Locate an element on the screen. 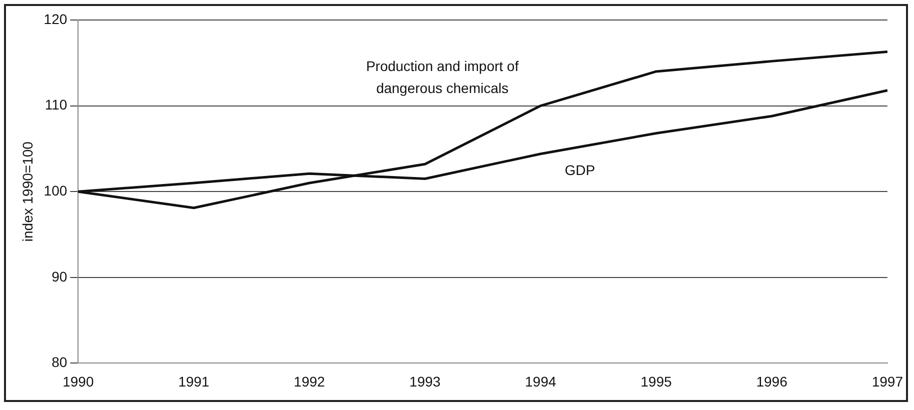  x-tick-label: 1991 is located at coordinates (194, 381).